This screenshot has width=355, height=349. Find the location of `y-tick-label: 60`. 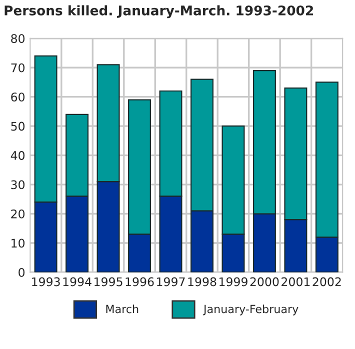

y-tick-label: 60 is located at coordinates (18, 97).